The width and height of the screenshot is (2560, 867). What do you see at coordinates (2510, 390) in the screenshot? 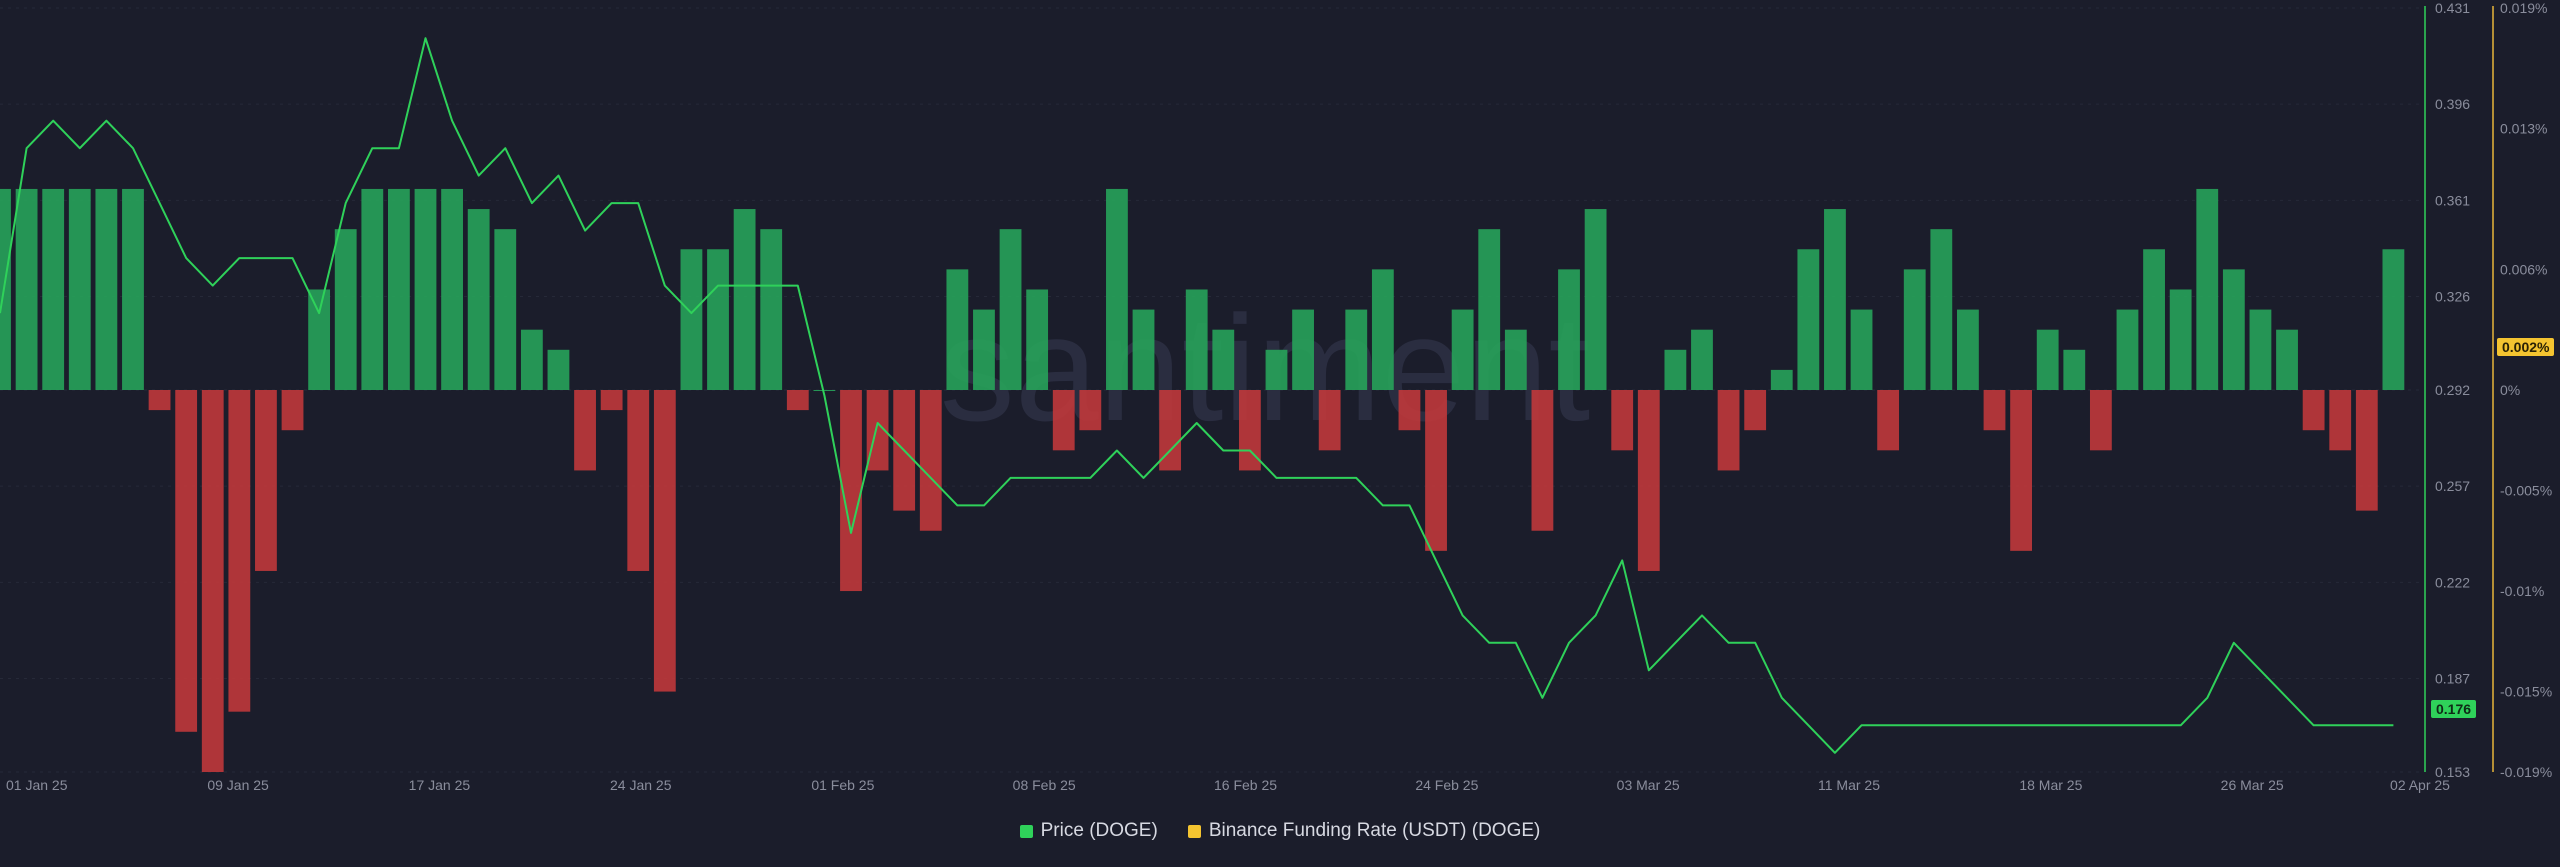
I see `funding-tick-label: 0%` at bounding box center [2510, 390].